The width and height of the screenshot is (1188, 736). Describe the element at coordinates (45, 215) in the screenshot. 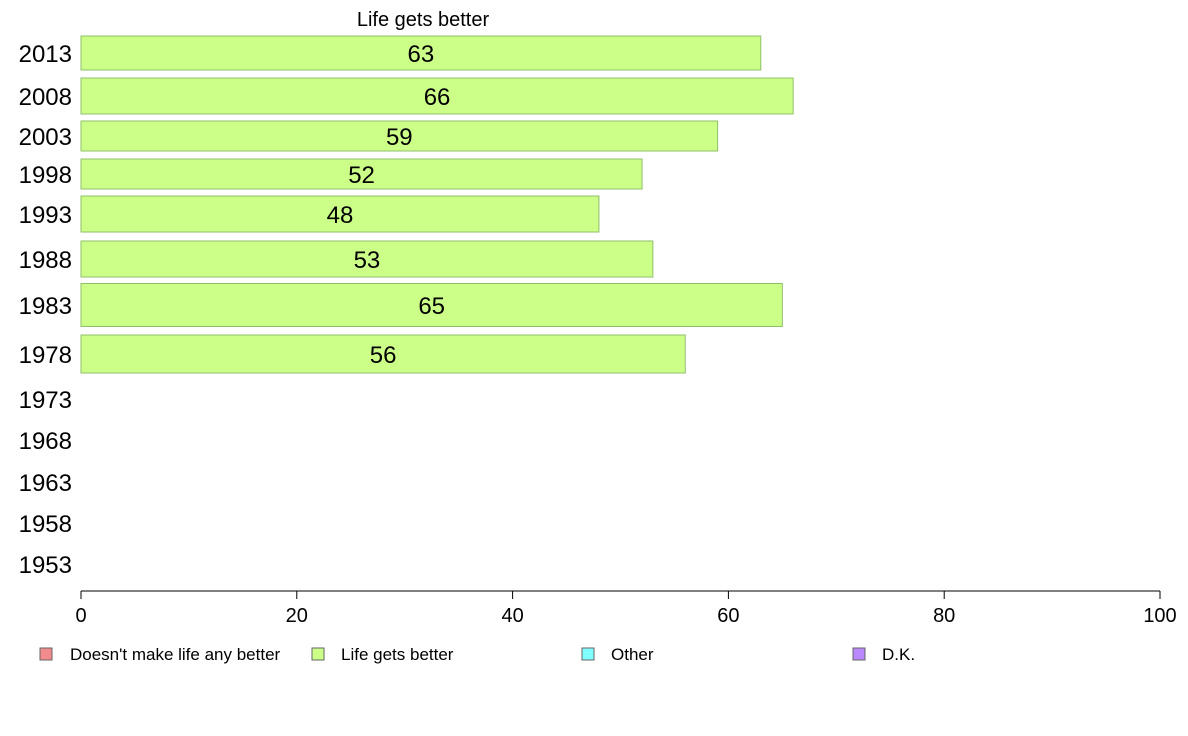

I see `category-label: 1993` at that location.